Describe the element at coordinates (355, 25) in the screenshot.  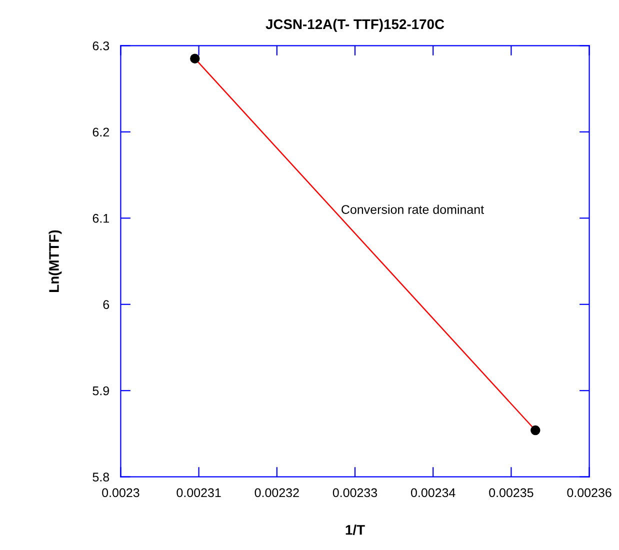
I see `chart-title: JCSN-12A(T- TTF)152-170C` at that location.